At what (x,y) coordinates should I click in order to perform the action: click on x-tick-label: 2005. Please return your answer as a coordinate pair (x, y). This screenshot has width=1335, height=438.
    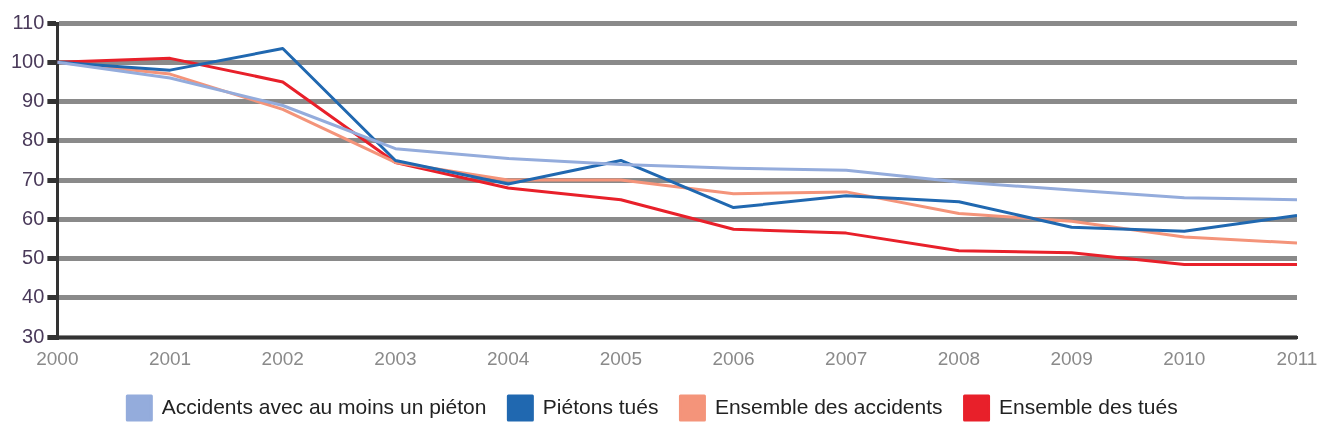
    Looking at the image, I should click on (620, 358).